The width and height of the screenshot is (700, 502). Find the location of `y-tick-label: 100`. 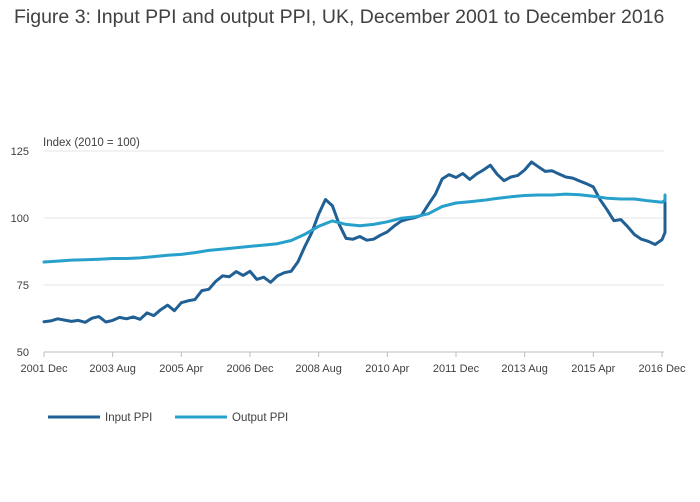

y-tick-label: 100 is located at coordinates (20, 219).